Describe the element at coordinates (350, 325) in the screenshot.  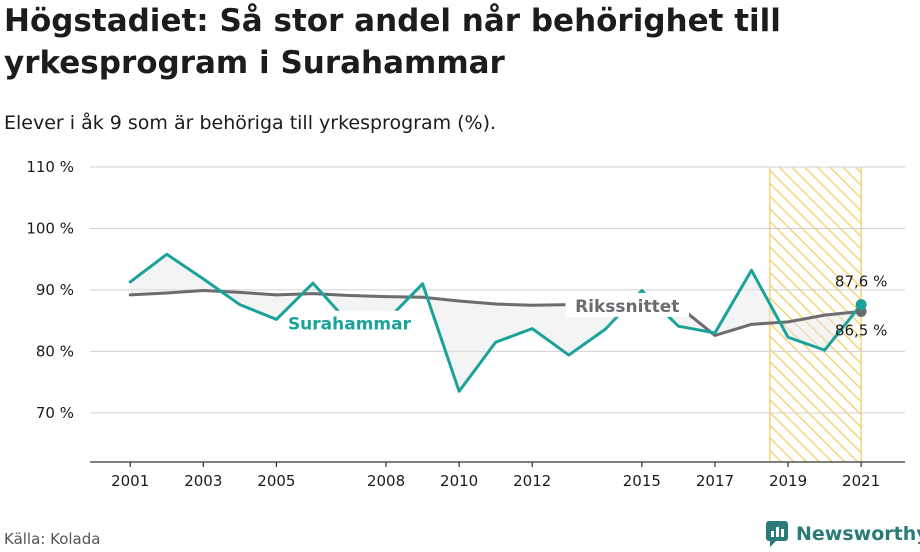
I see `series-label: Surahammar` at that location.